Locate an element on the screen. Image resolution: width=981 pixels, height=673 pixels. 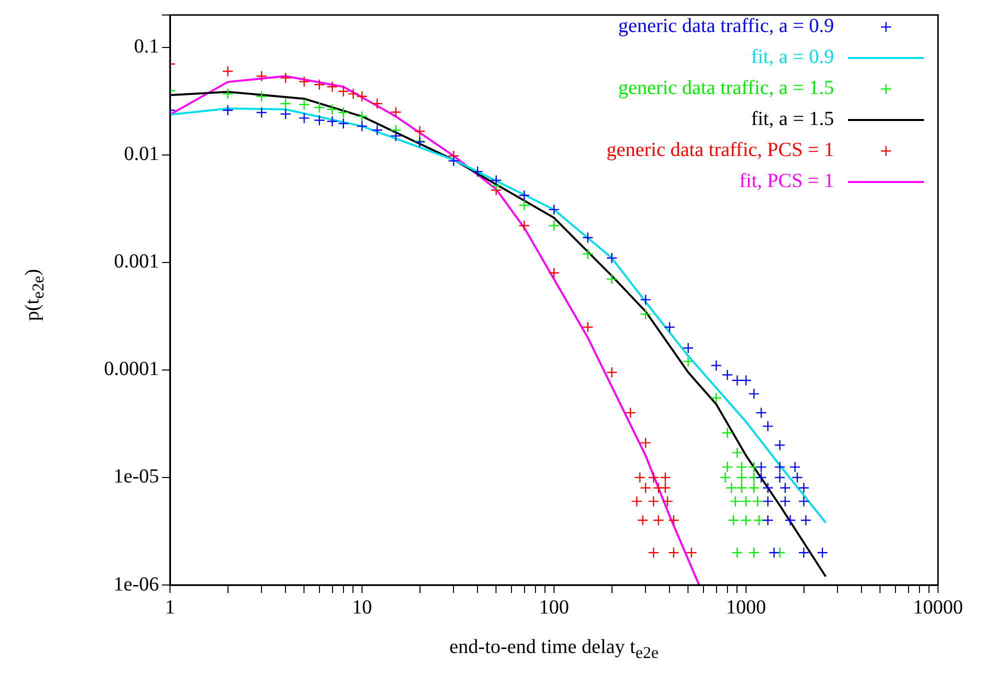
y-tick-label: 1e-05 is located at coordinates (136, 477).